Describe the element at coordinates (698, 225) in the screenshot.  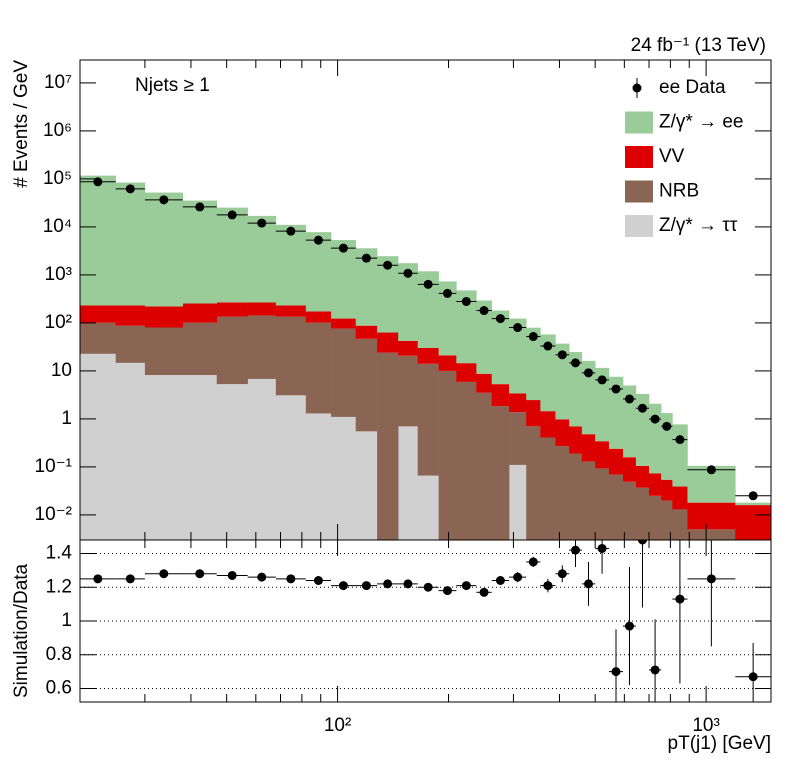
I see `legend-label: Z/γ* → ττ` at that location.